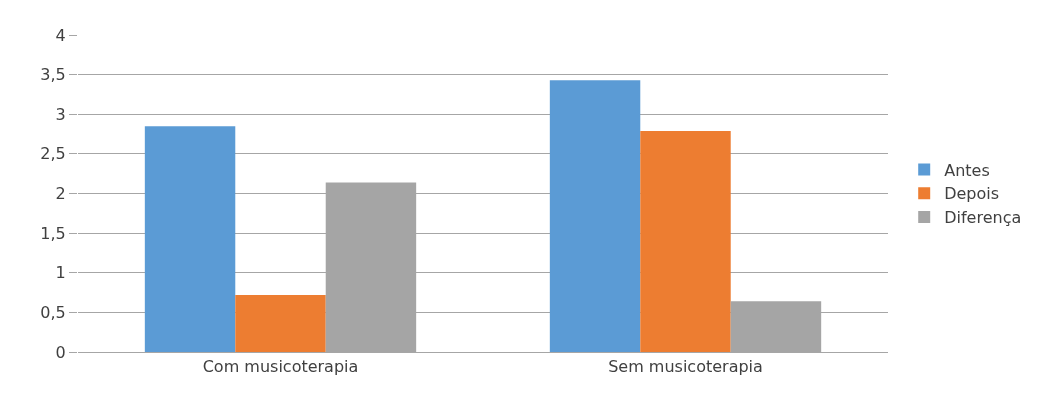  I want to click on y-tick-label: 1,5, so click(53, 233).